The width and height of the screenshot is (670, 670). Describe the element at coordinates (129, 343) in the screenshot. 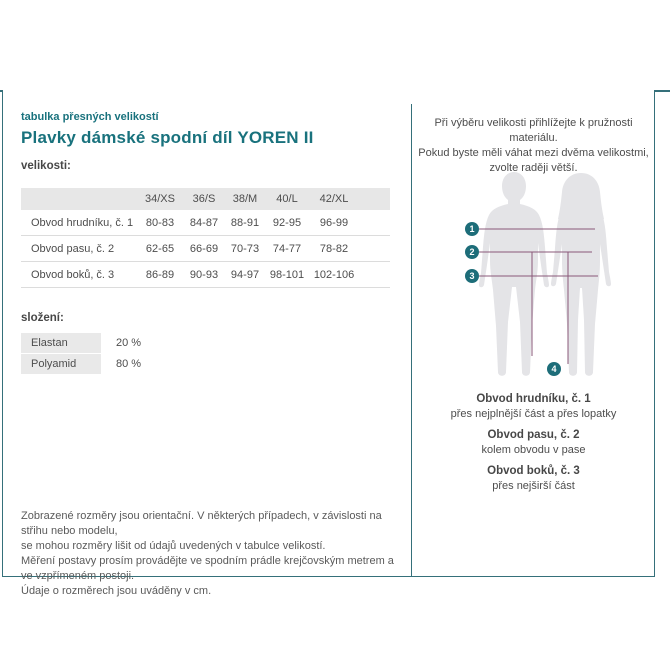

I see `material-amount: 20 %` at that location.